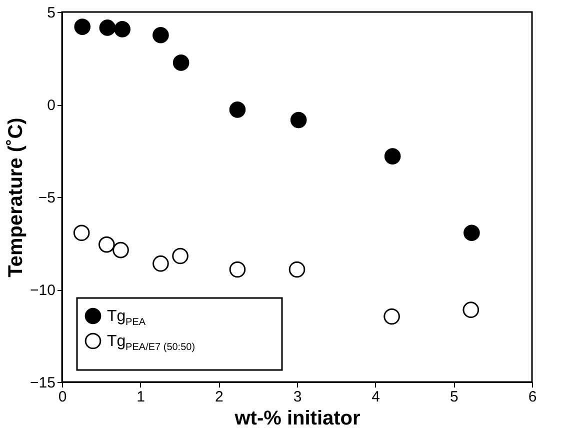 Image resolution: width=579 pixels, height=438 pixels. What do you see at coordinates (47, 198) in the screenshot?
I see `y-tick-label: −5` at bounding box center [47, 198].